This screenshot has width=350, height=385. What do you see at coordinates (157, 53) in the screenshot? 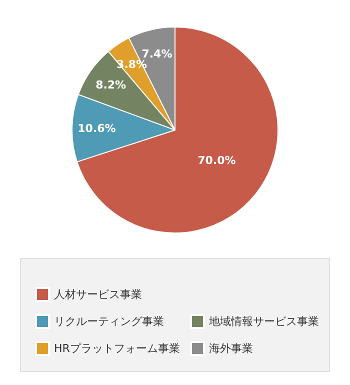
I see `data-label: 7.4%` at bounding box center [157, 53].